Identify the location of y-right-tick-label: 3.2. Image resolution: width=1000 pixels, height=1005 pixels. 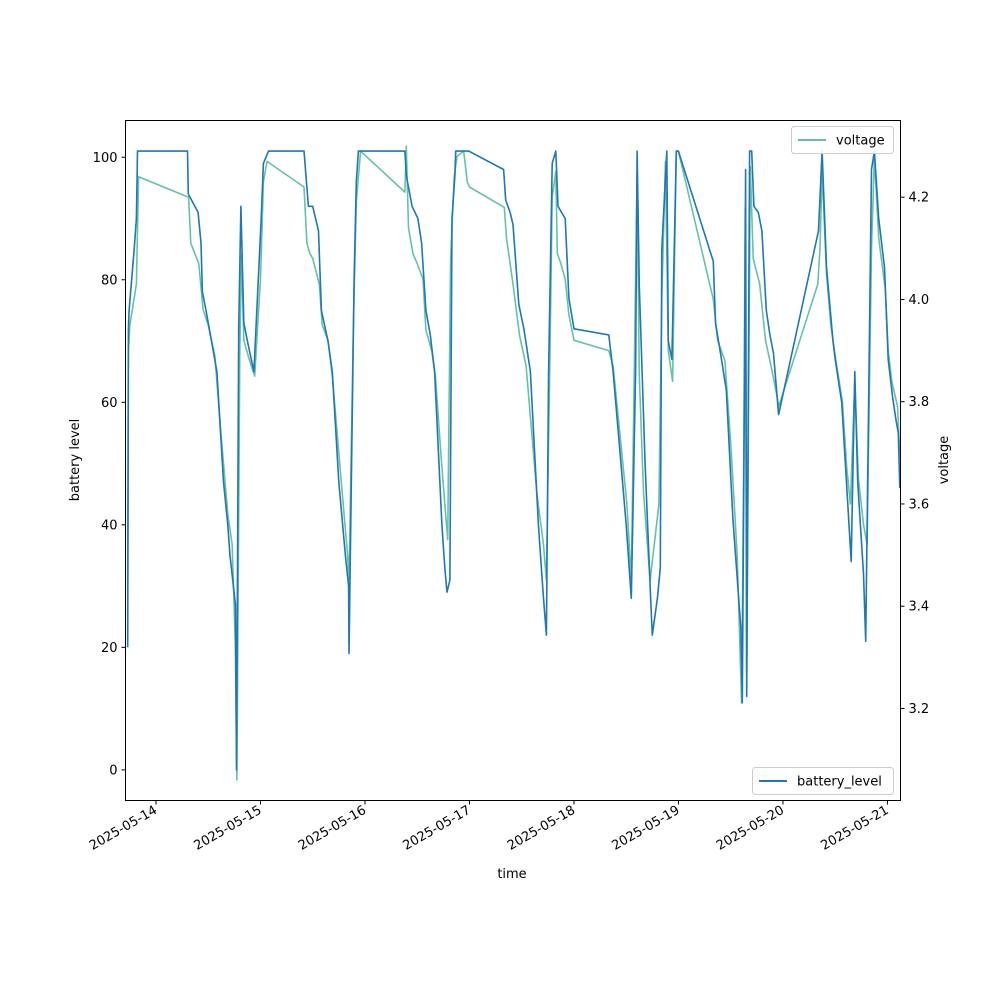
(919, 709).